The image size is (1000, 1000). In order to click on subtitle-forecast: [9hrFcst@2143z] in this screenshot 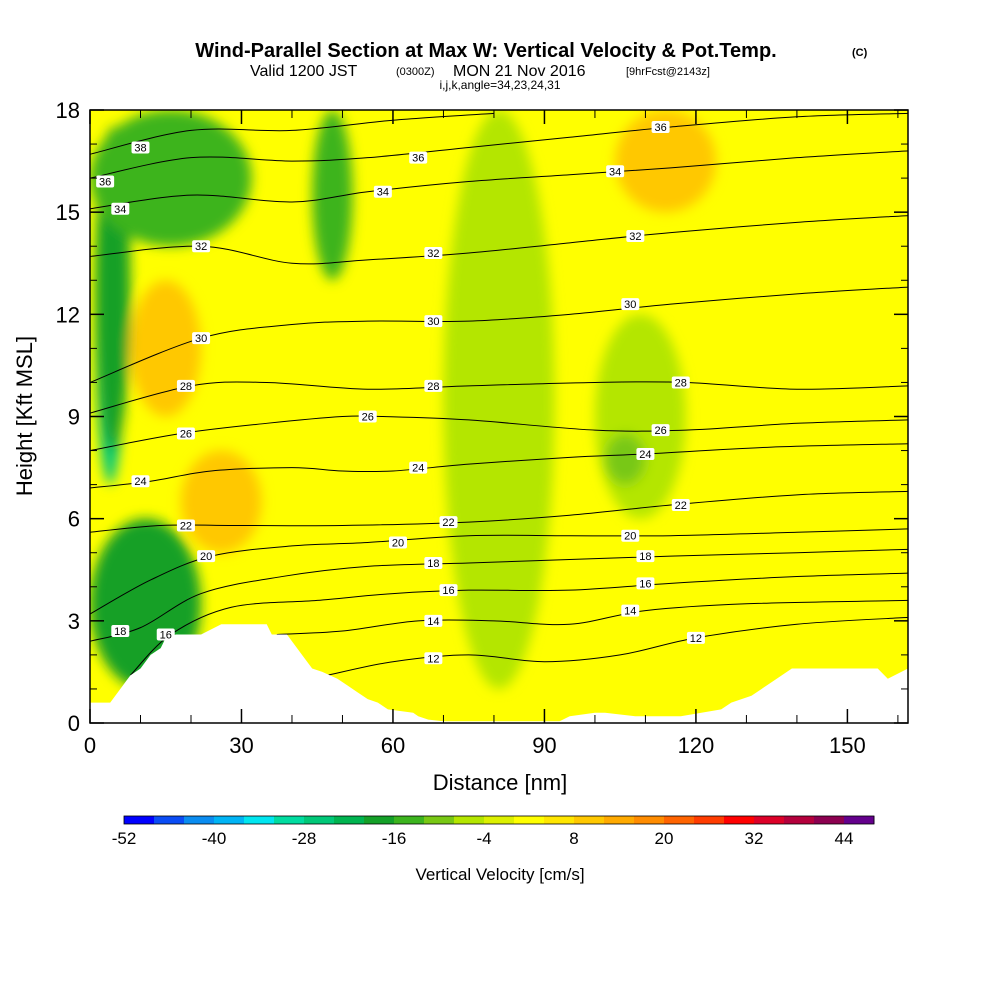, I will do `click(668, 72)`.